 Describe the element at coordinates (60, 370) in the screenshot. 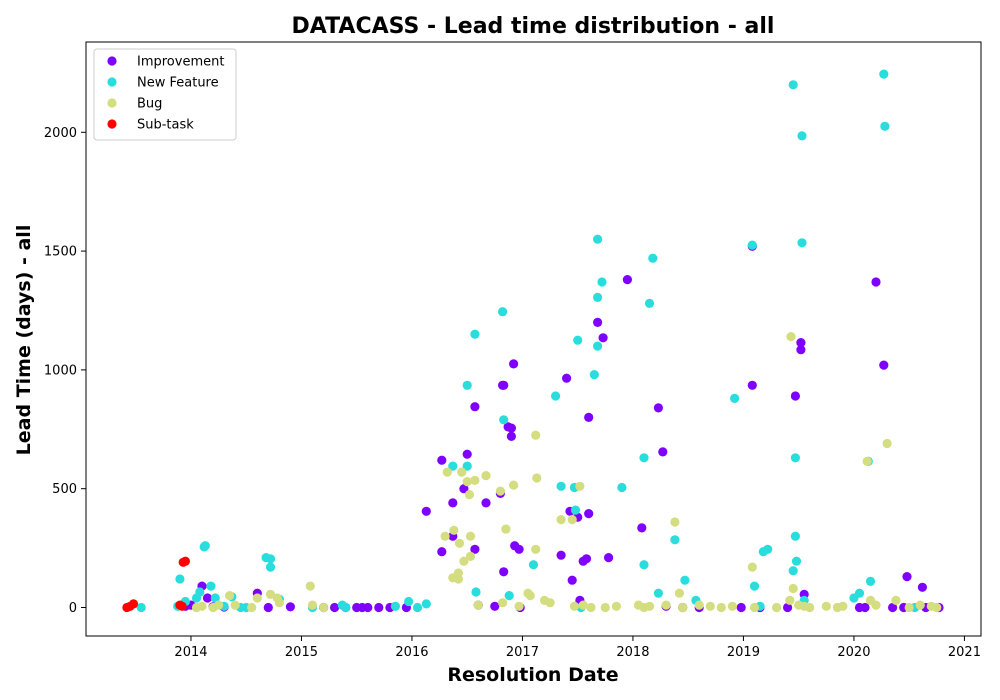

I see `y-tick-label: 1000` at that location.